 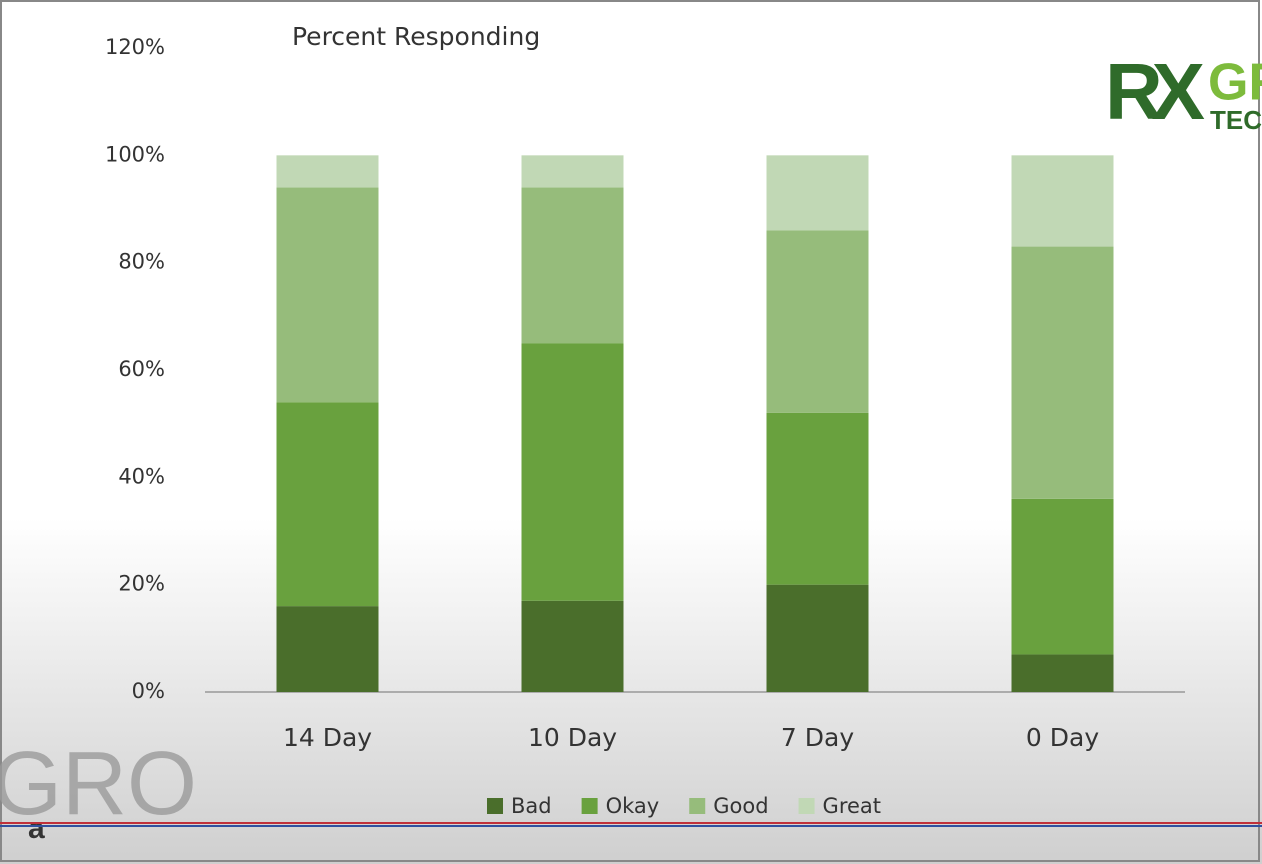 I want to click on legend-label: Bad, so click(x=531, y=806).